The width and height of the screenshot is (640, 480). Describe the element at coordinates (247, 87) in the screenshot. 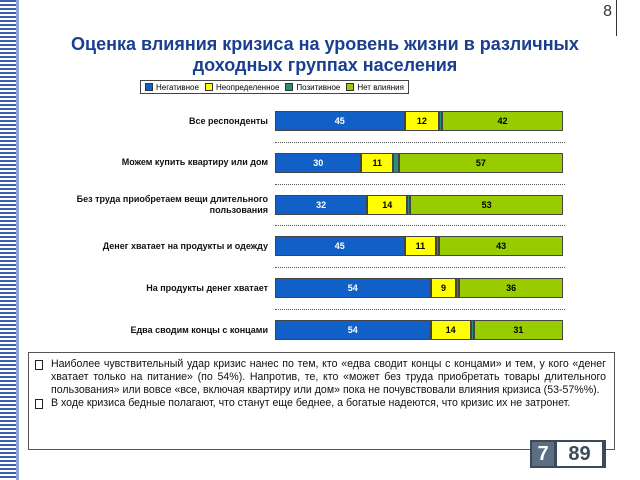

I see `legend-label: Неопределенное` at that location.